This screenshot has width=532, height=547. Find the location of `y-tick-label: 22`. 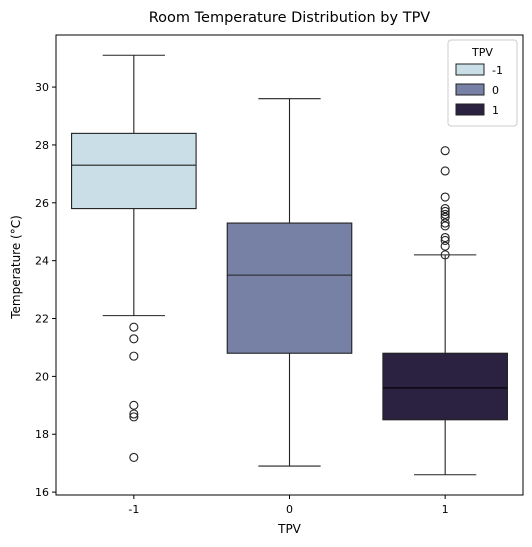

y-tick-label: 22 is located at coordinates (42, 319).